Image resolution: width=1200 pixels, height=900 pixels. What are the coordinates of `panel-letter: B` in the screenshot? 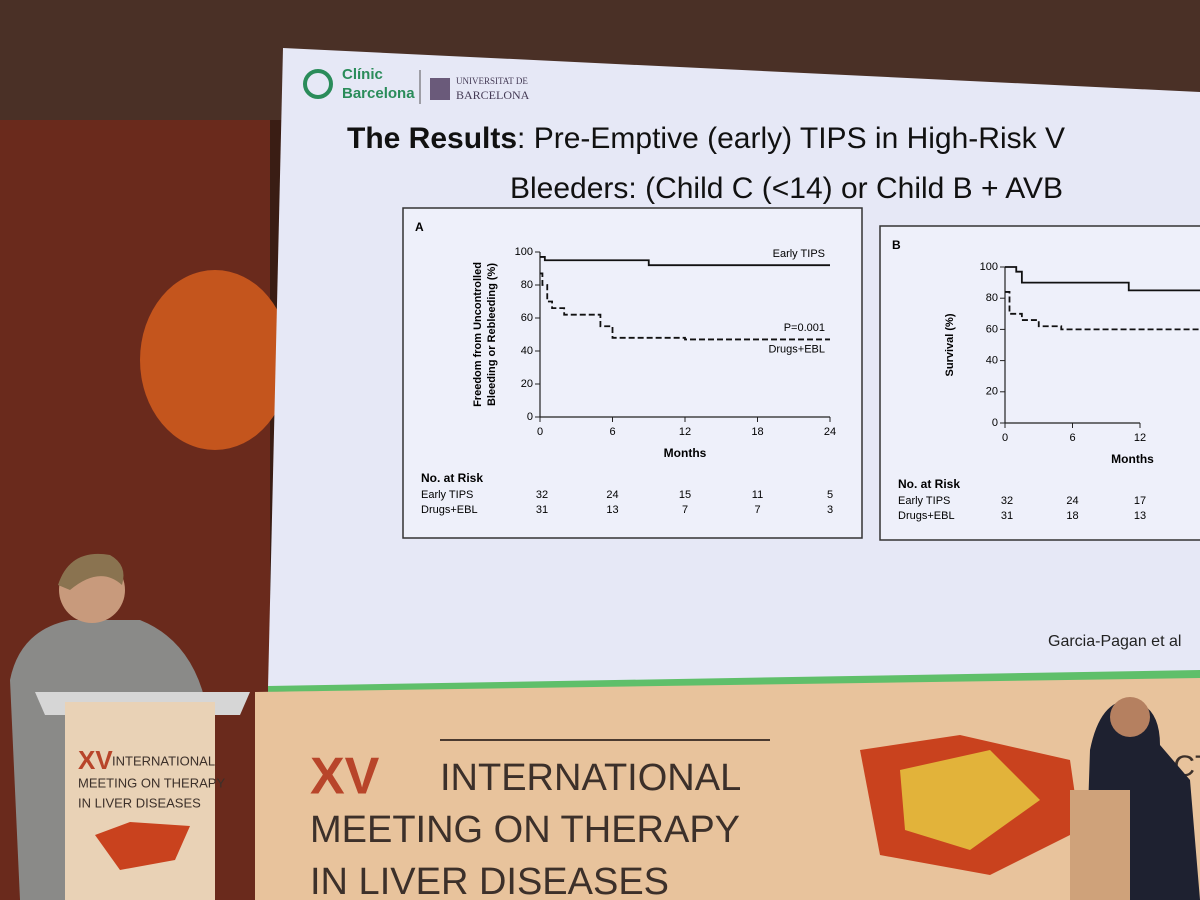 It's located at (896, 245).